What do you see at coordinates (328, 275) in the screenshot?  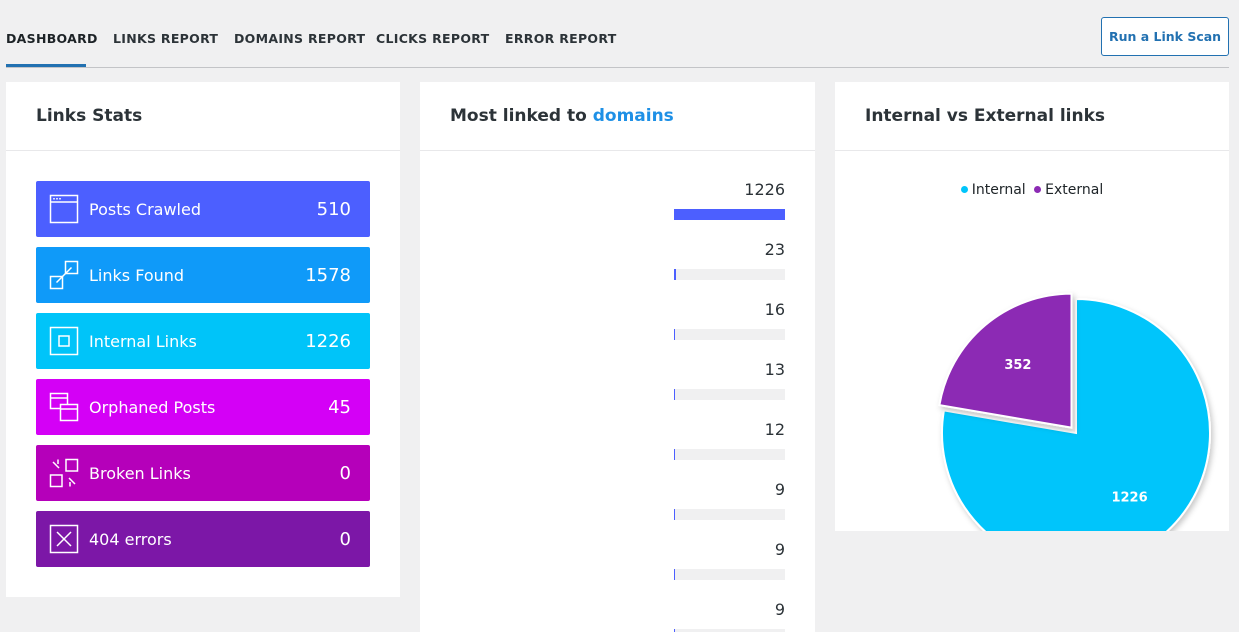 I see `stat-value: 1578` at bounding box center [328, 275].